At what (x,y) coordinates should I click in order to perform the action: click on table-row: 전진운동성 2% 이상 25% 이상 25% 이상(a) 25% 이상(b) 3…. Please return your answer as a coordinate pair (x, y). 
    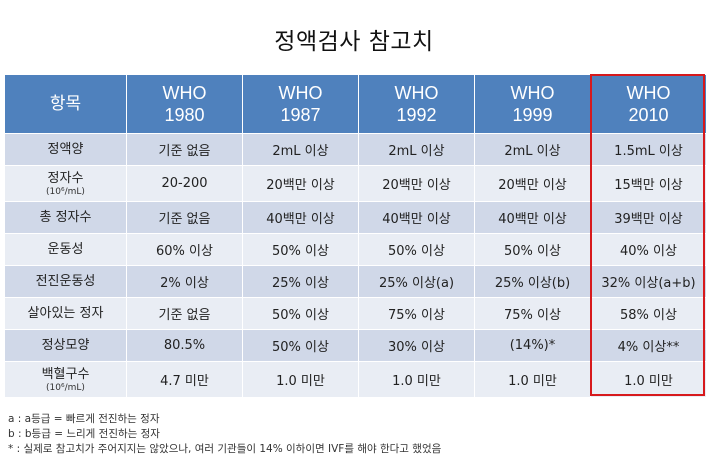
    Looking at the image, I should click on (355, 281).